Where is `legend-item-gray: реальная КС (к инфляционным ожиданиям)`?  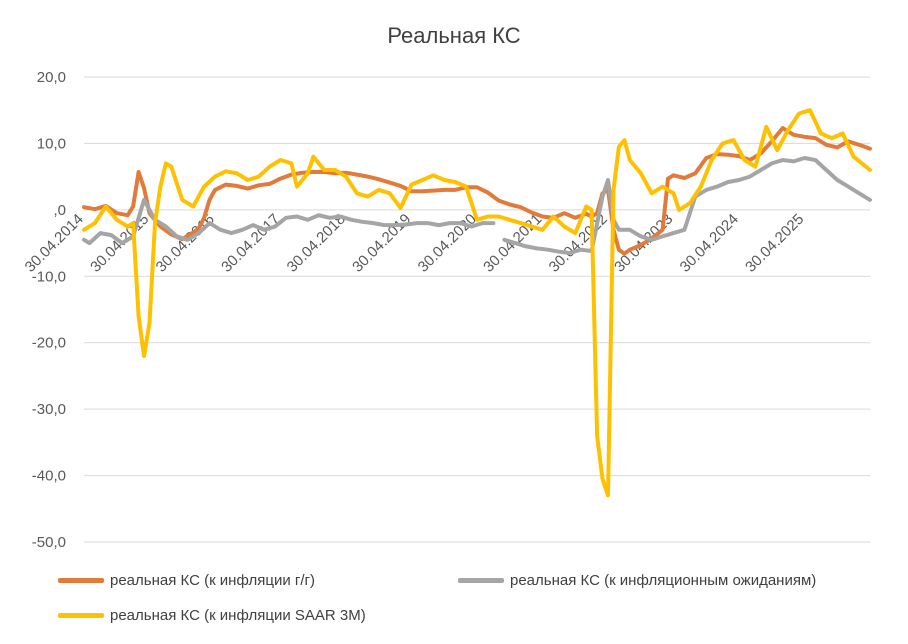
legend-item-gray: реальная КС (к инфляционным ожиданиям) is located at coordinates (637, 580).